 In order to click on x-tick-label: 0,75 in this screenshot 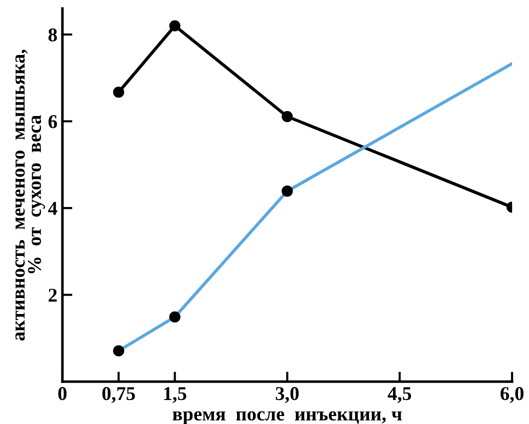, I will do `click(118, 395)`.